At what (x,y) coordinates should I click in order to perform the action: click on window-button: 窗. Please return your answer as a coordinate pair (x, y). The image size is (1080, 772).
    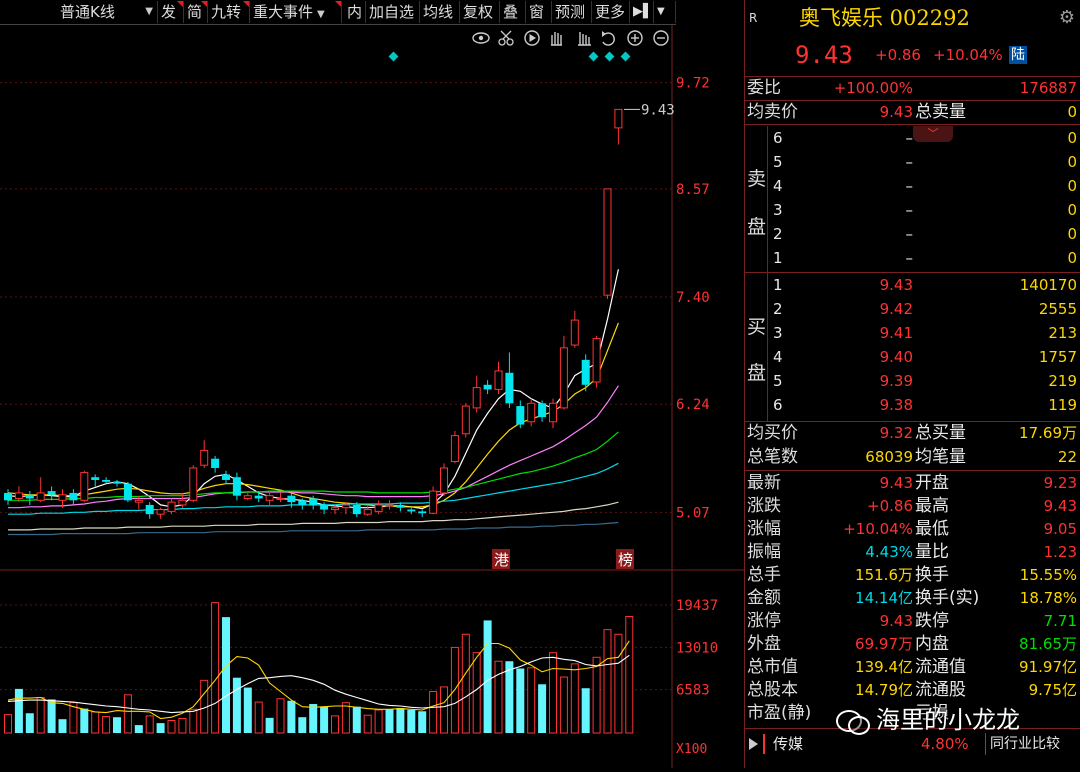
    Looking at the image, I should click on (539, 12).